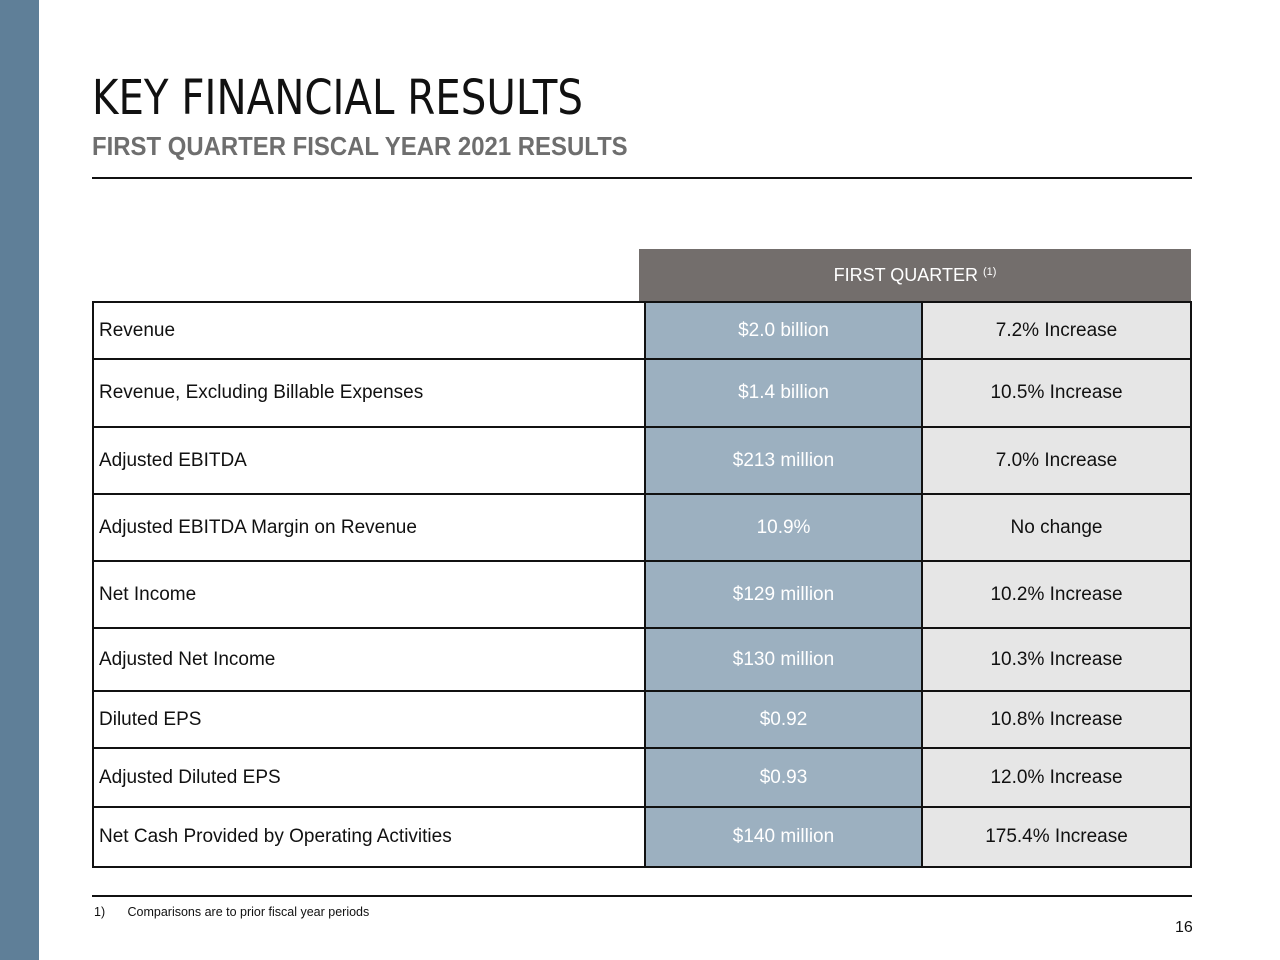  Describe the element at coordinates (1056, 659) in the screenshot. I see `metric-change: 10.3% Increase` at that location.